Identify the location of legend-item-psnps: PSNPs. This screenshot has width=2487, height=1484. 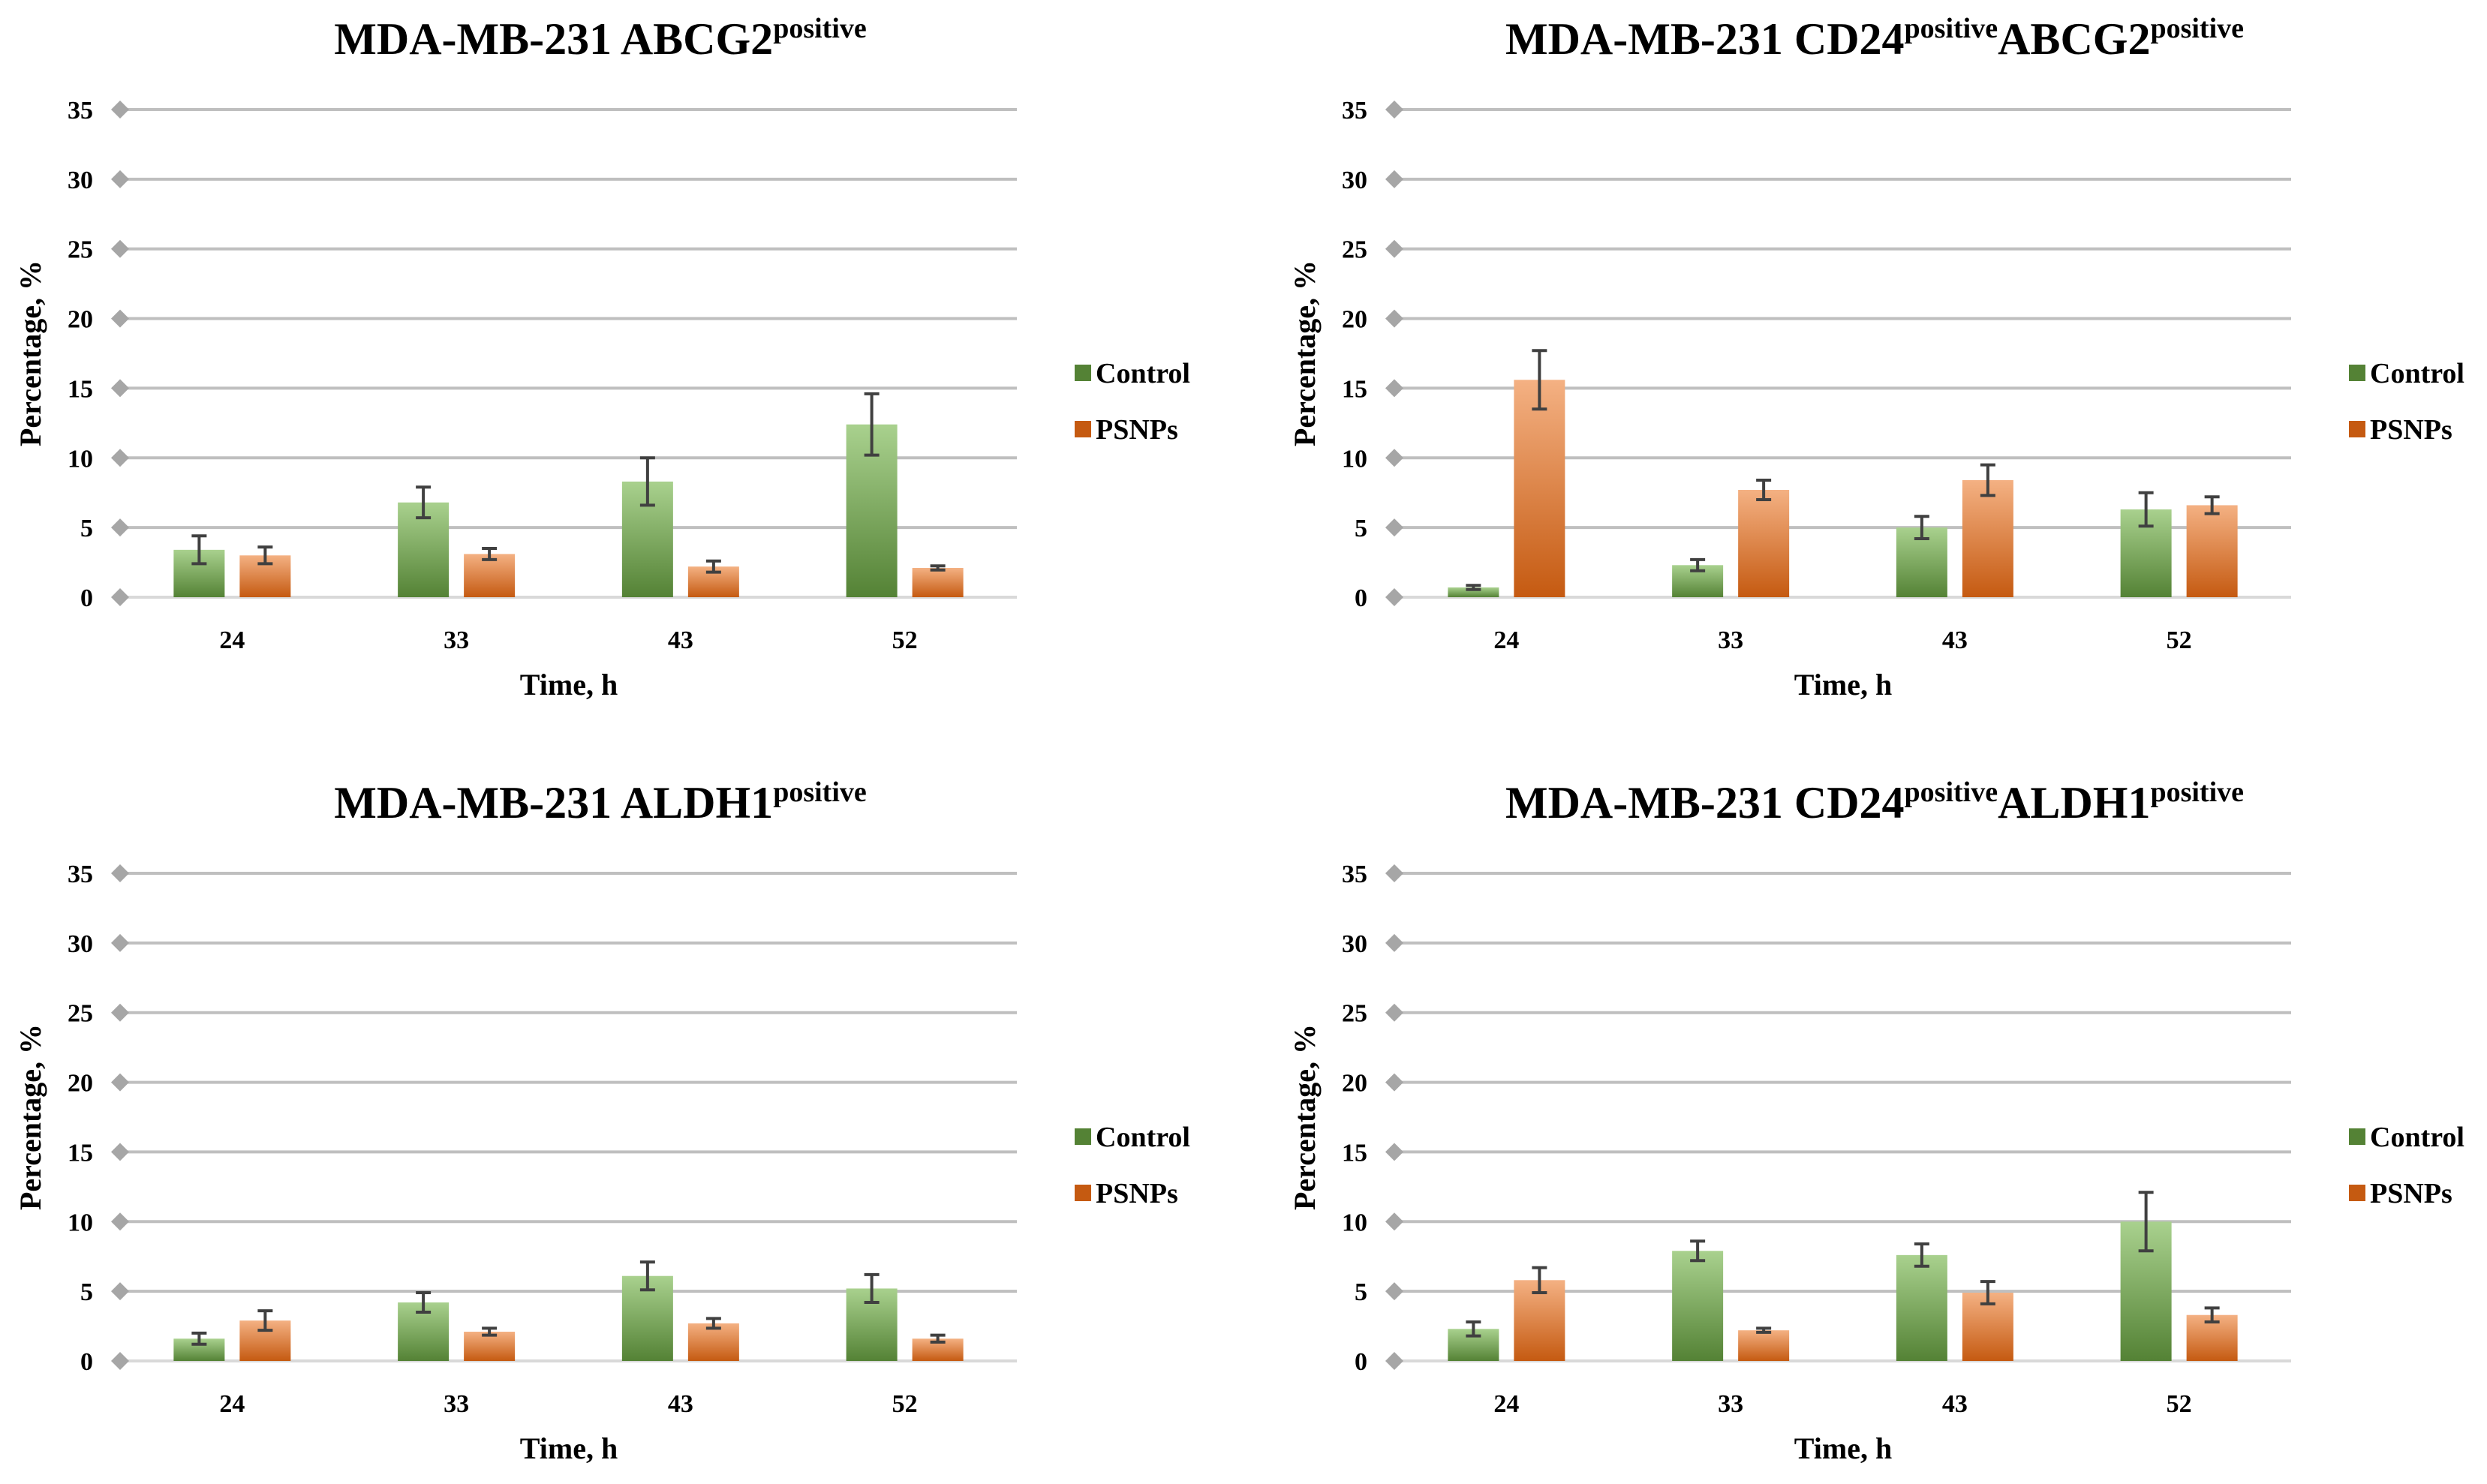
(1126, 1193).